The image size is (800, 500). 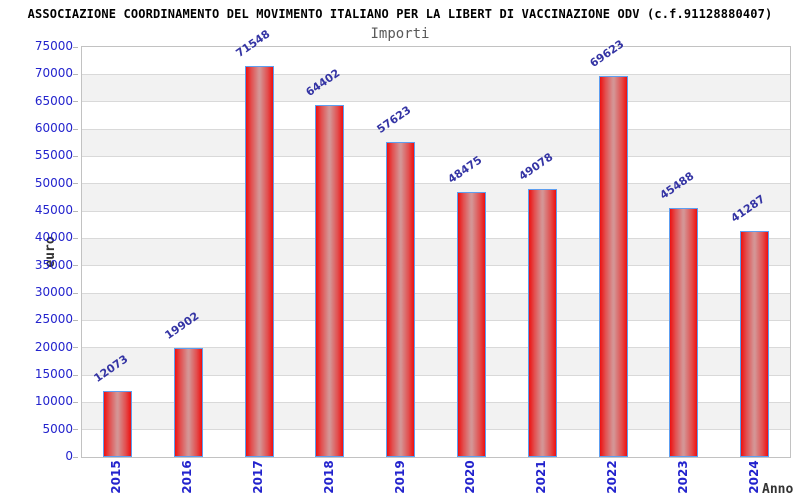 I want to click on x-tick-label: 2018, so click(x=328, y=477).